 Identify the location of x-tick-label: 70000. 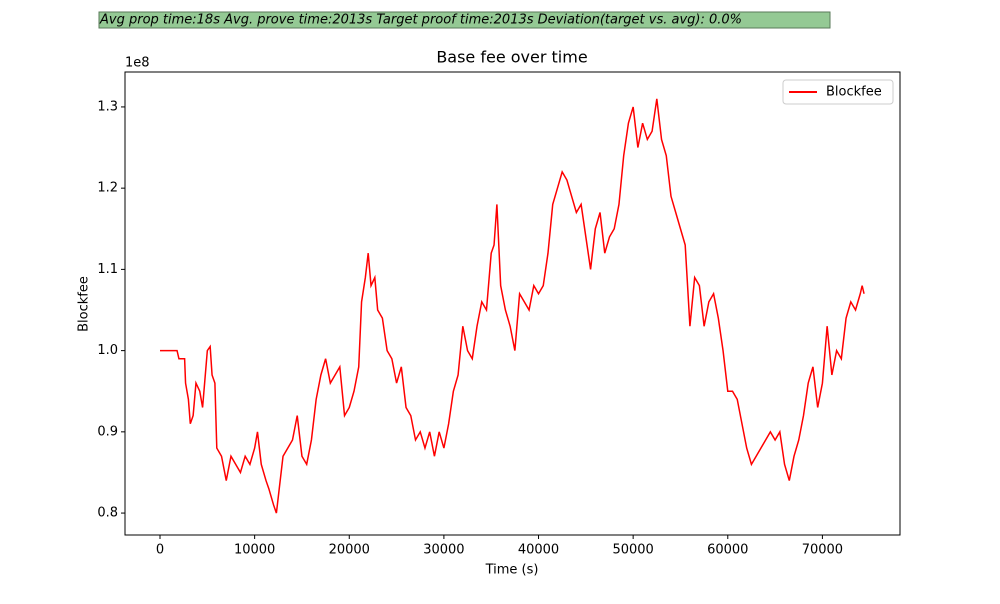
(822, 550).